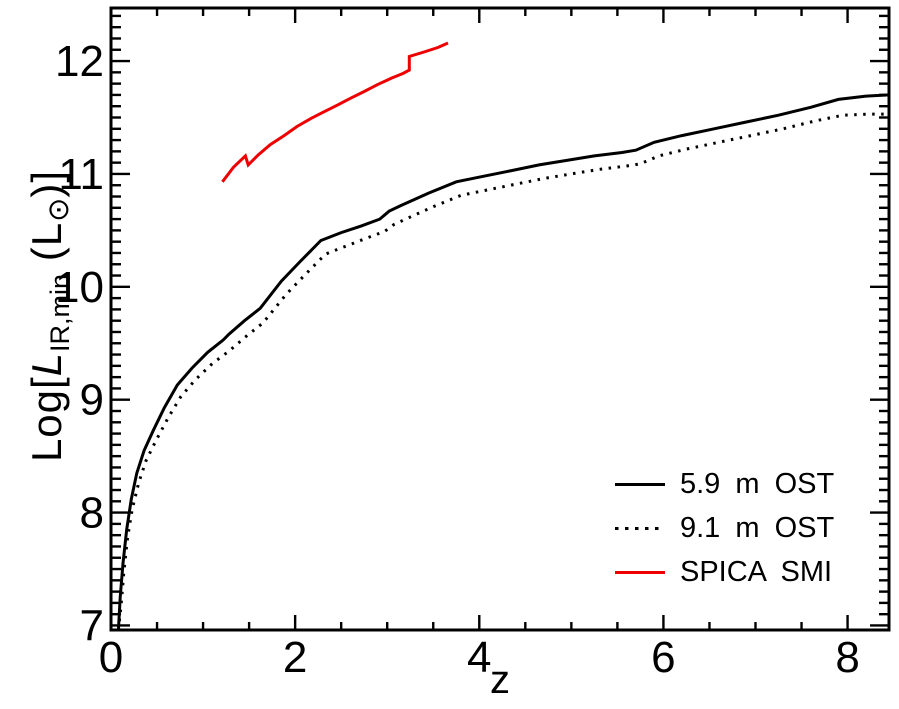 This screenshot has width=899, height=709. I want to click on legend-swatch-dotted-line, so click(640, 528).